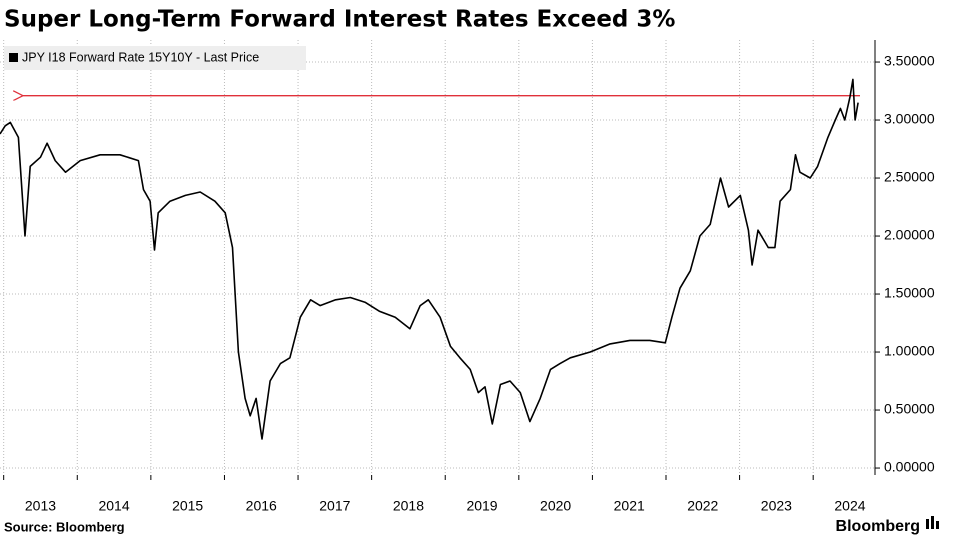 This screenshot has height=539, width=959. What do you see at coordinates (481, 506) in the screenshot?
I see `x-tick-label: 2019` at bounding box center [481, 506].